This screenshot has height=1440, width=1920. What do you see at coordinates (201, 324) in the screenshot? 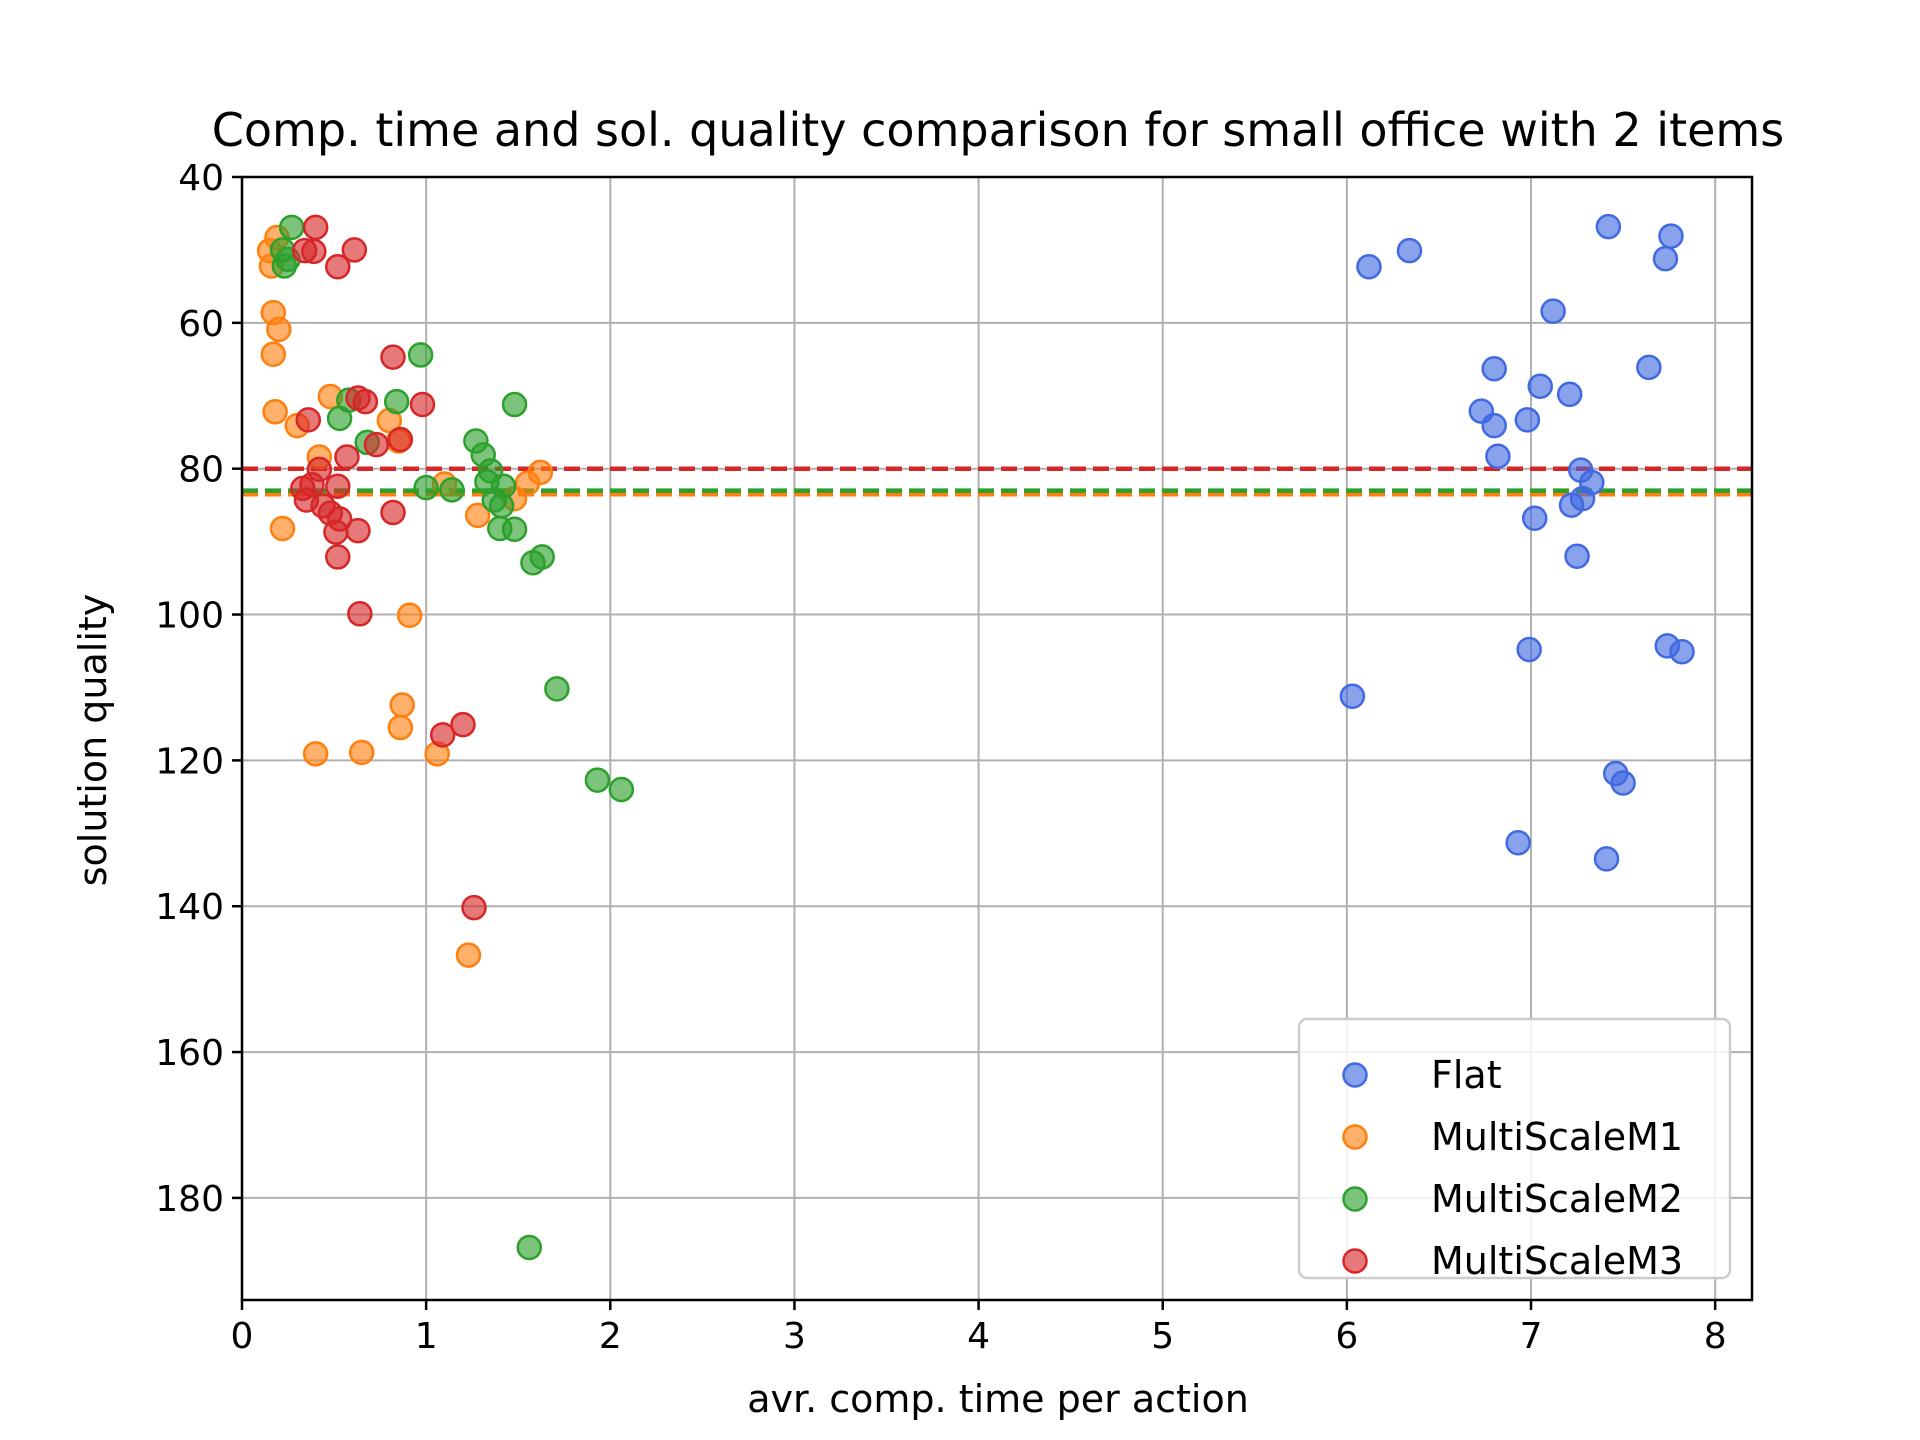
I see `y-tick-label: 60` at bounding box center [201, 324].